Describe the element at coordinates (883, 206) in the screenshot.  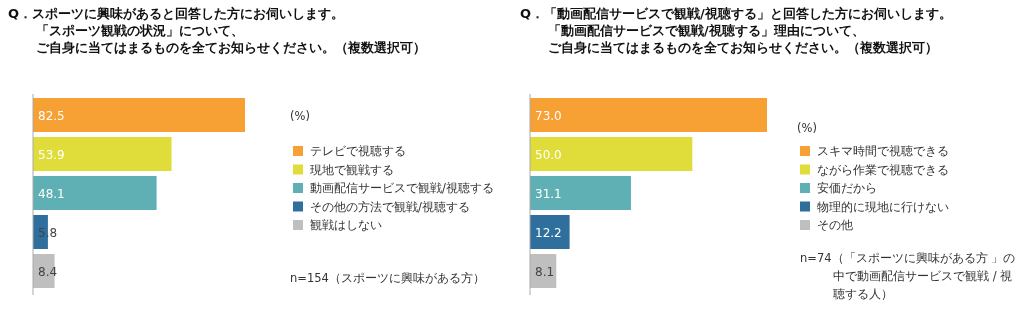
I see `legend-label: 物理的に現地に行けない` at that location.